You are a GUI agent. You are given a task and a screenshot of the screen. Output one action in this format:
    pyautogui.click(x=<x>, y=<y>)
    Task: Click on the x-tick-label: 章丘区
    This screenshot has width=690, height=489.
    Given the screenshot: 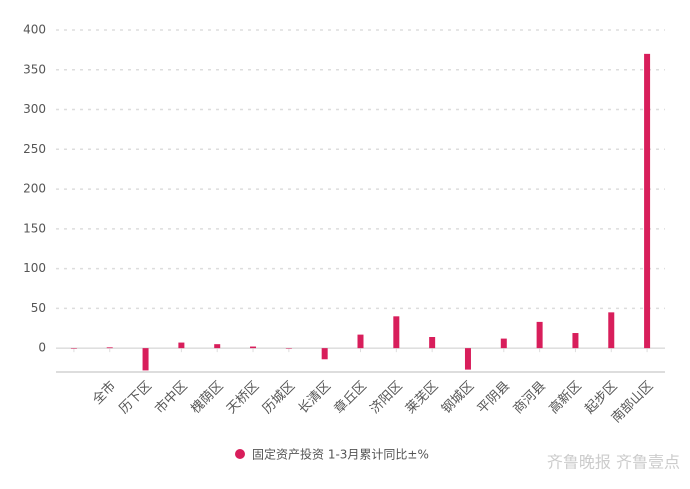 What is the action you would take?
    pyautogui.click(x=350, y=397)
    